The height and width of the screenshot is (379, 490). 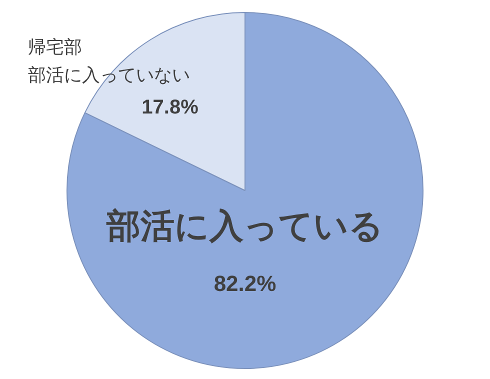 I want to click on data-label: 17.8%, so click(x=170, y=107).